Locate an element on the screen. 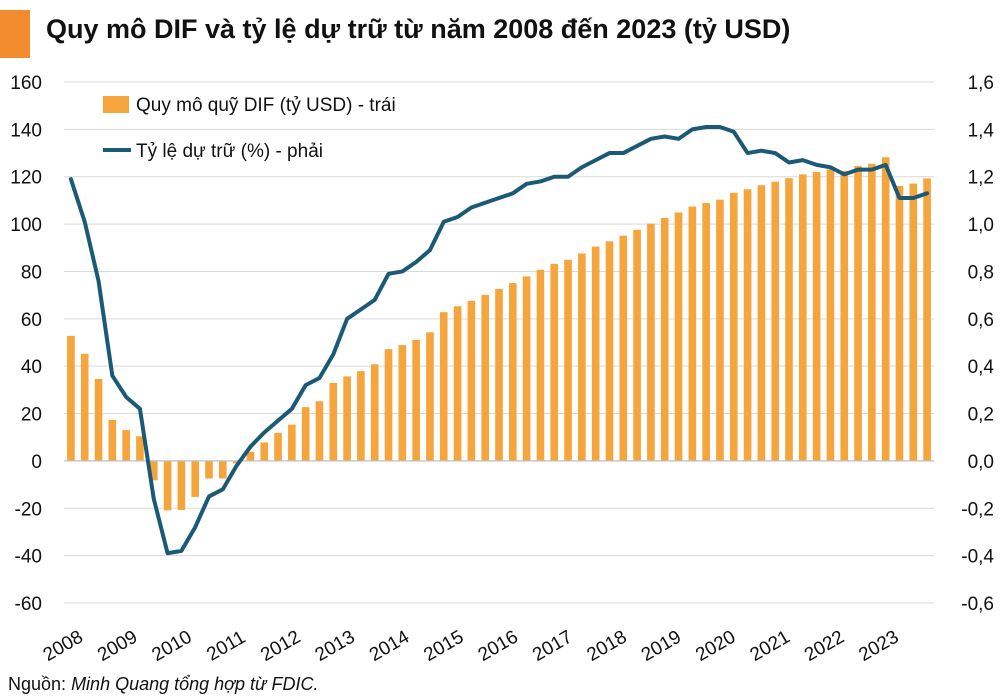  right-tick-label: 0,8 is located at coordinates (981, 272).